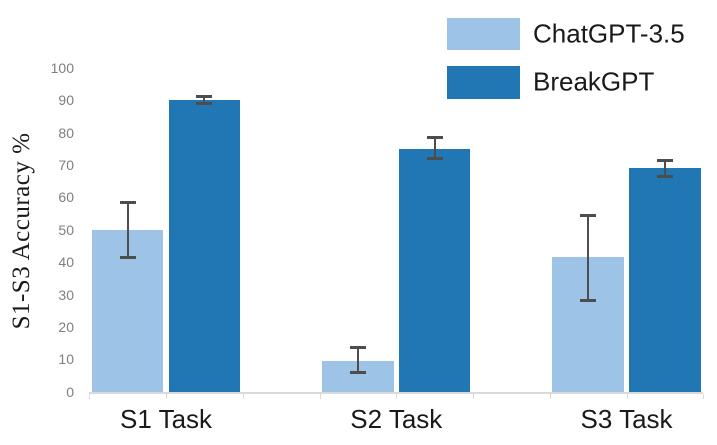  What do you see at coordinates (66, 132) in the screenshot?
I see `y-tick-label: 80` at bounding box center [66, 132].